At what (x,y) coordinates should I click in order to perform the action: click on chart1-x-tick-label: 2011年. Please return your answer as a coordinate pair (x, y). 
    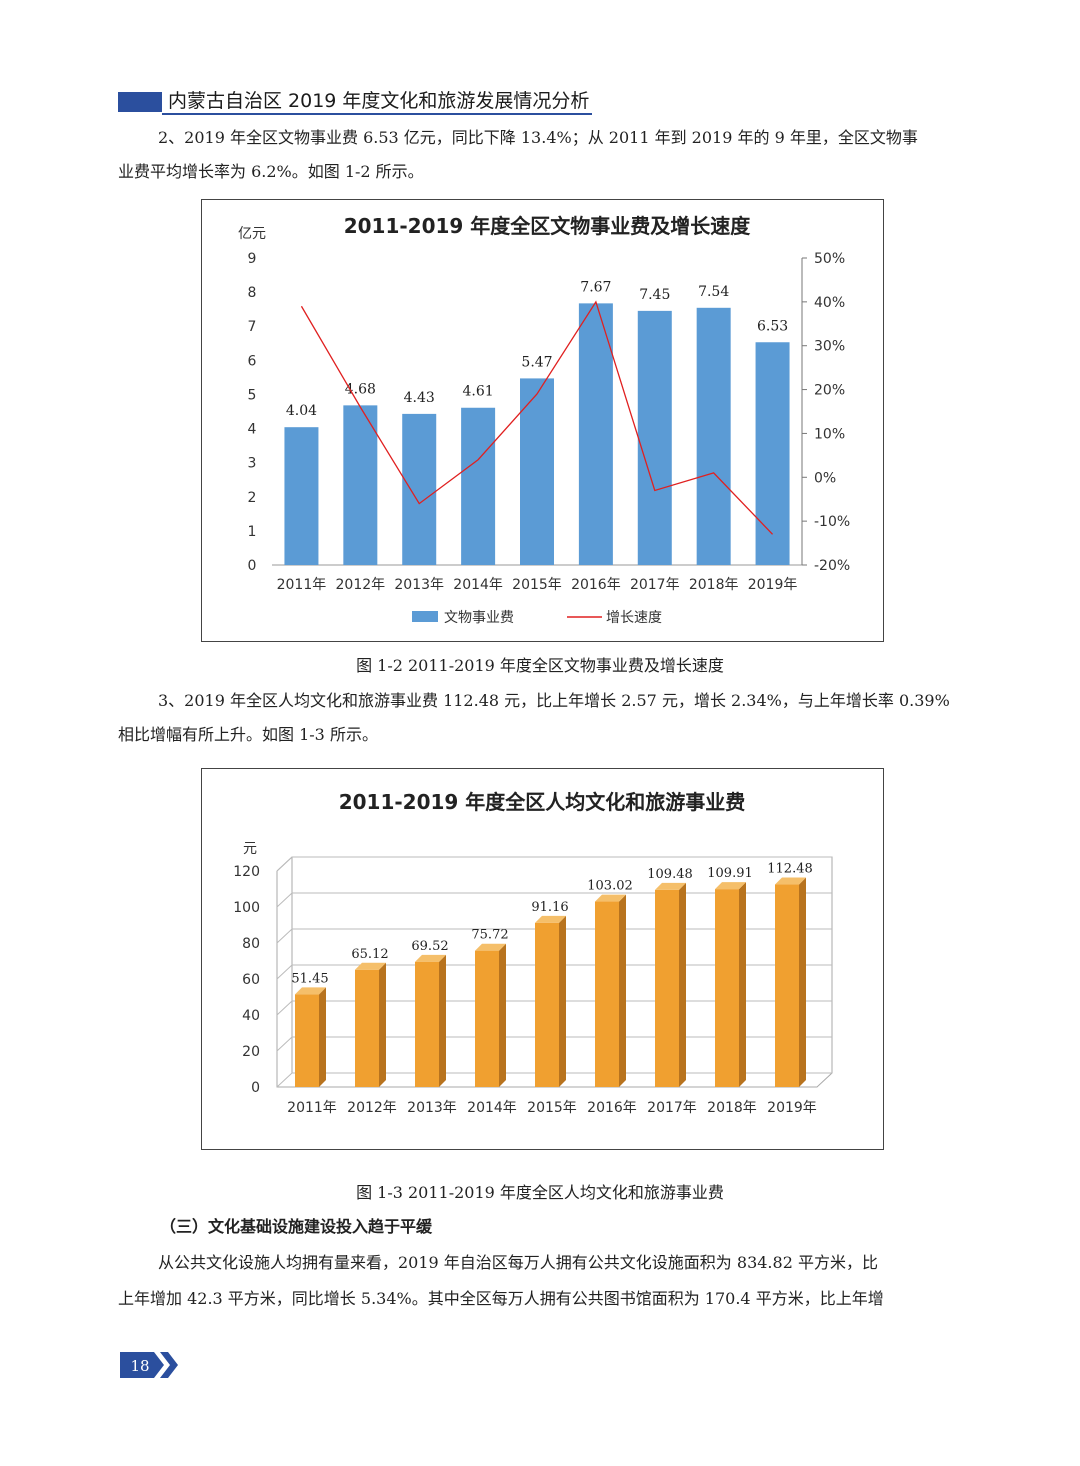
    Looking at the image, I should click on (302, 585).